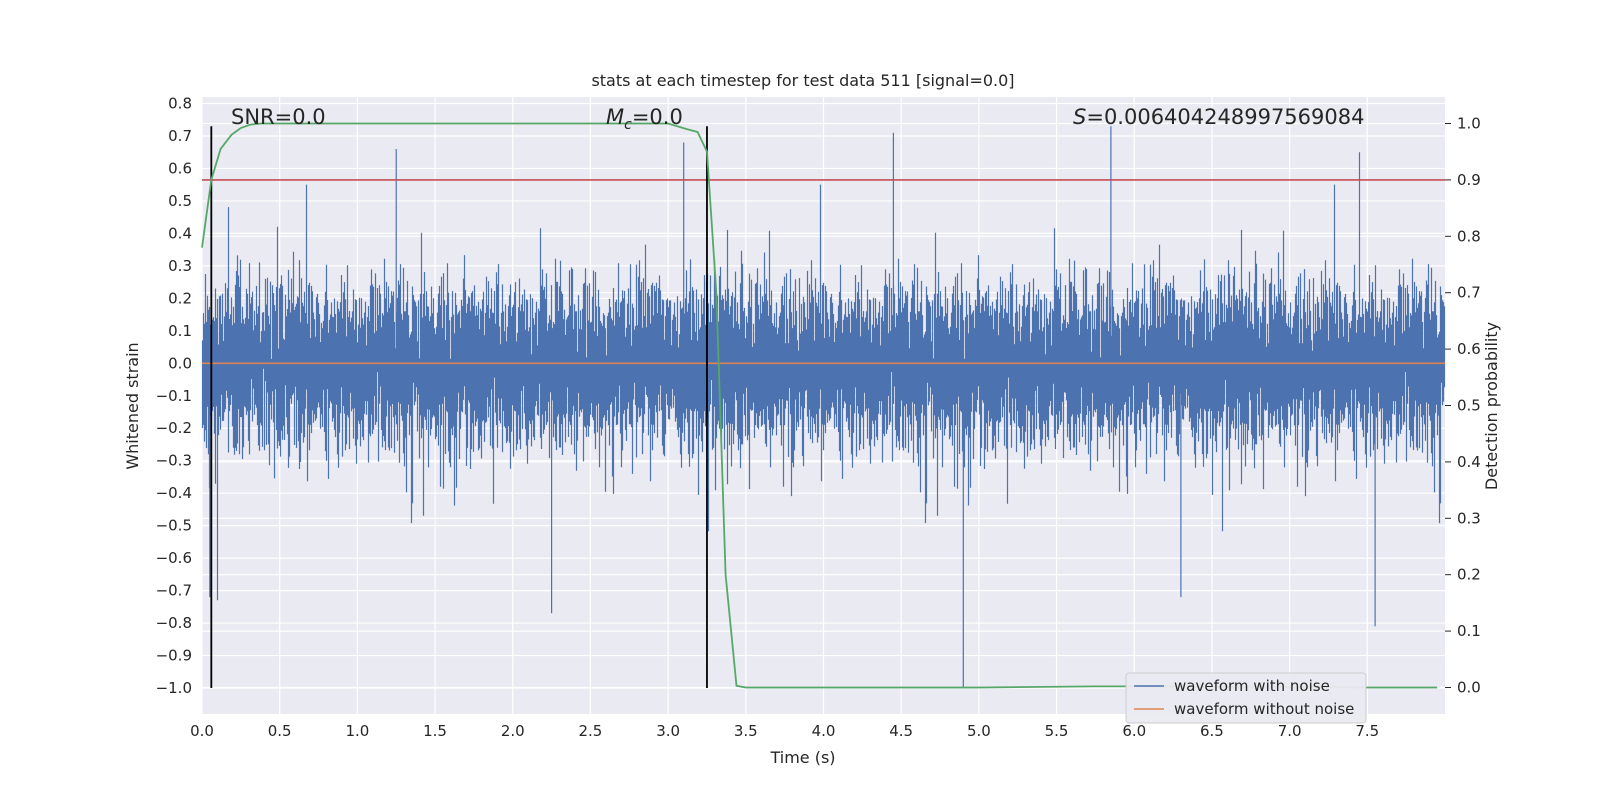 This screenshot has width=1600, height=800. What do you see at coordinates (1367, 731) in the screenshot?
I see `x-tick-label: 7.5` at bounding box center [1367, 731].